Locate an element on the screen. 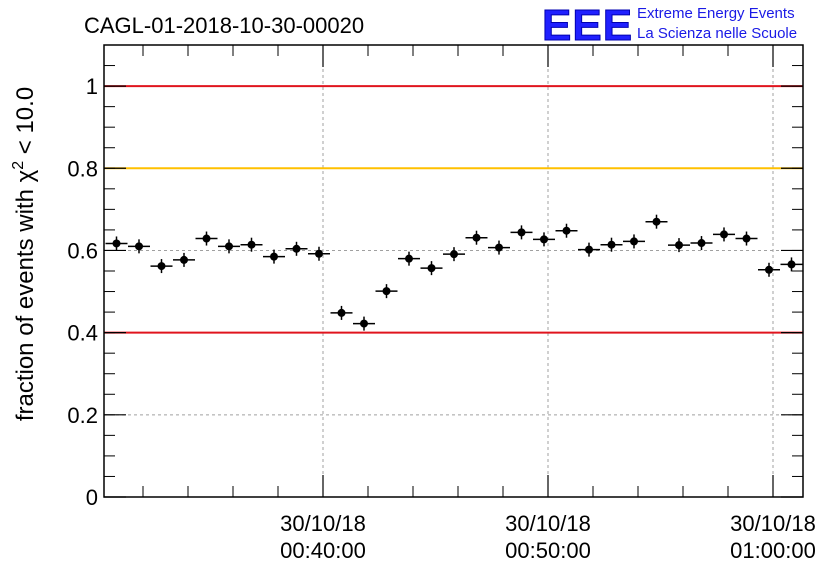  eee-logo-mark: EEE is located at coordinates (587, 25).